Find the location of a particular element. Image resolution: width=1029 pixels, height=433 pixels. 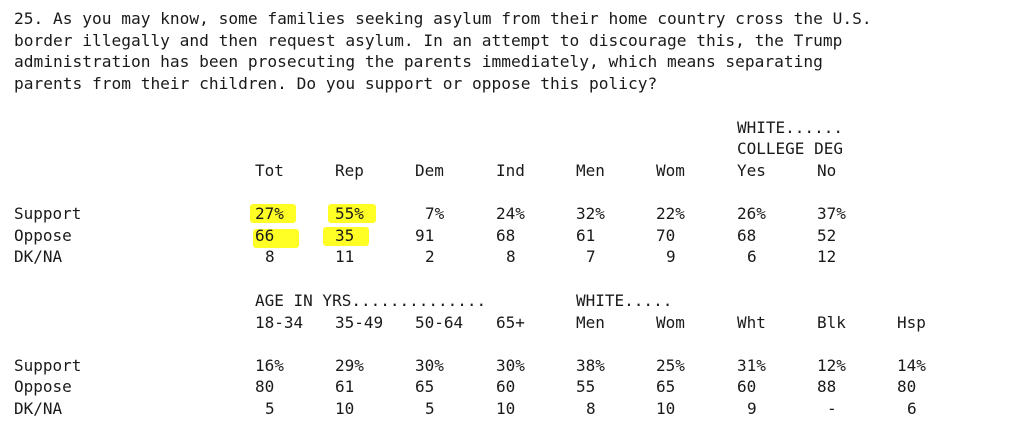

table1-col-wom: Wom is located at coordinates (670, 170).